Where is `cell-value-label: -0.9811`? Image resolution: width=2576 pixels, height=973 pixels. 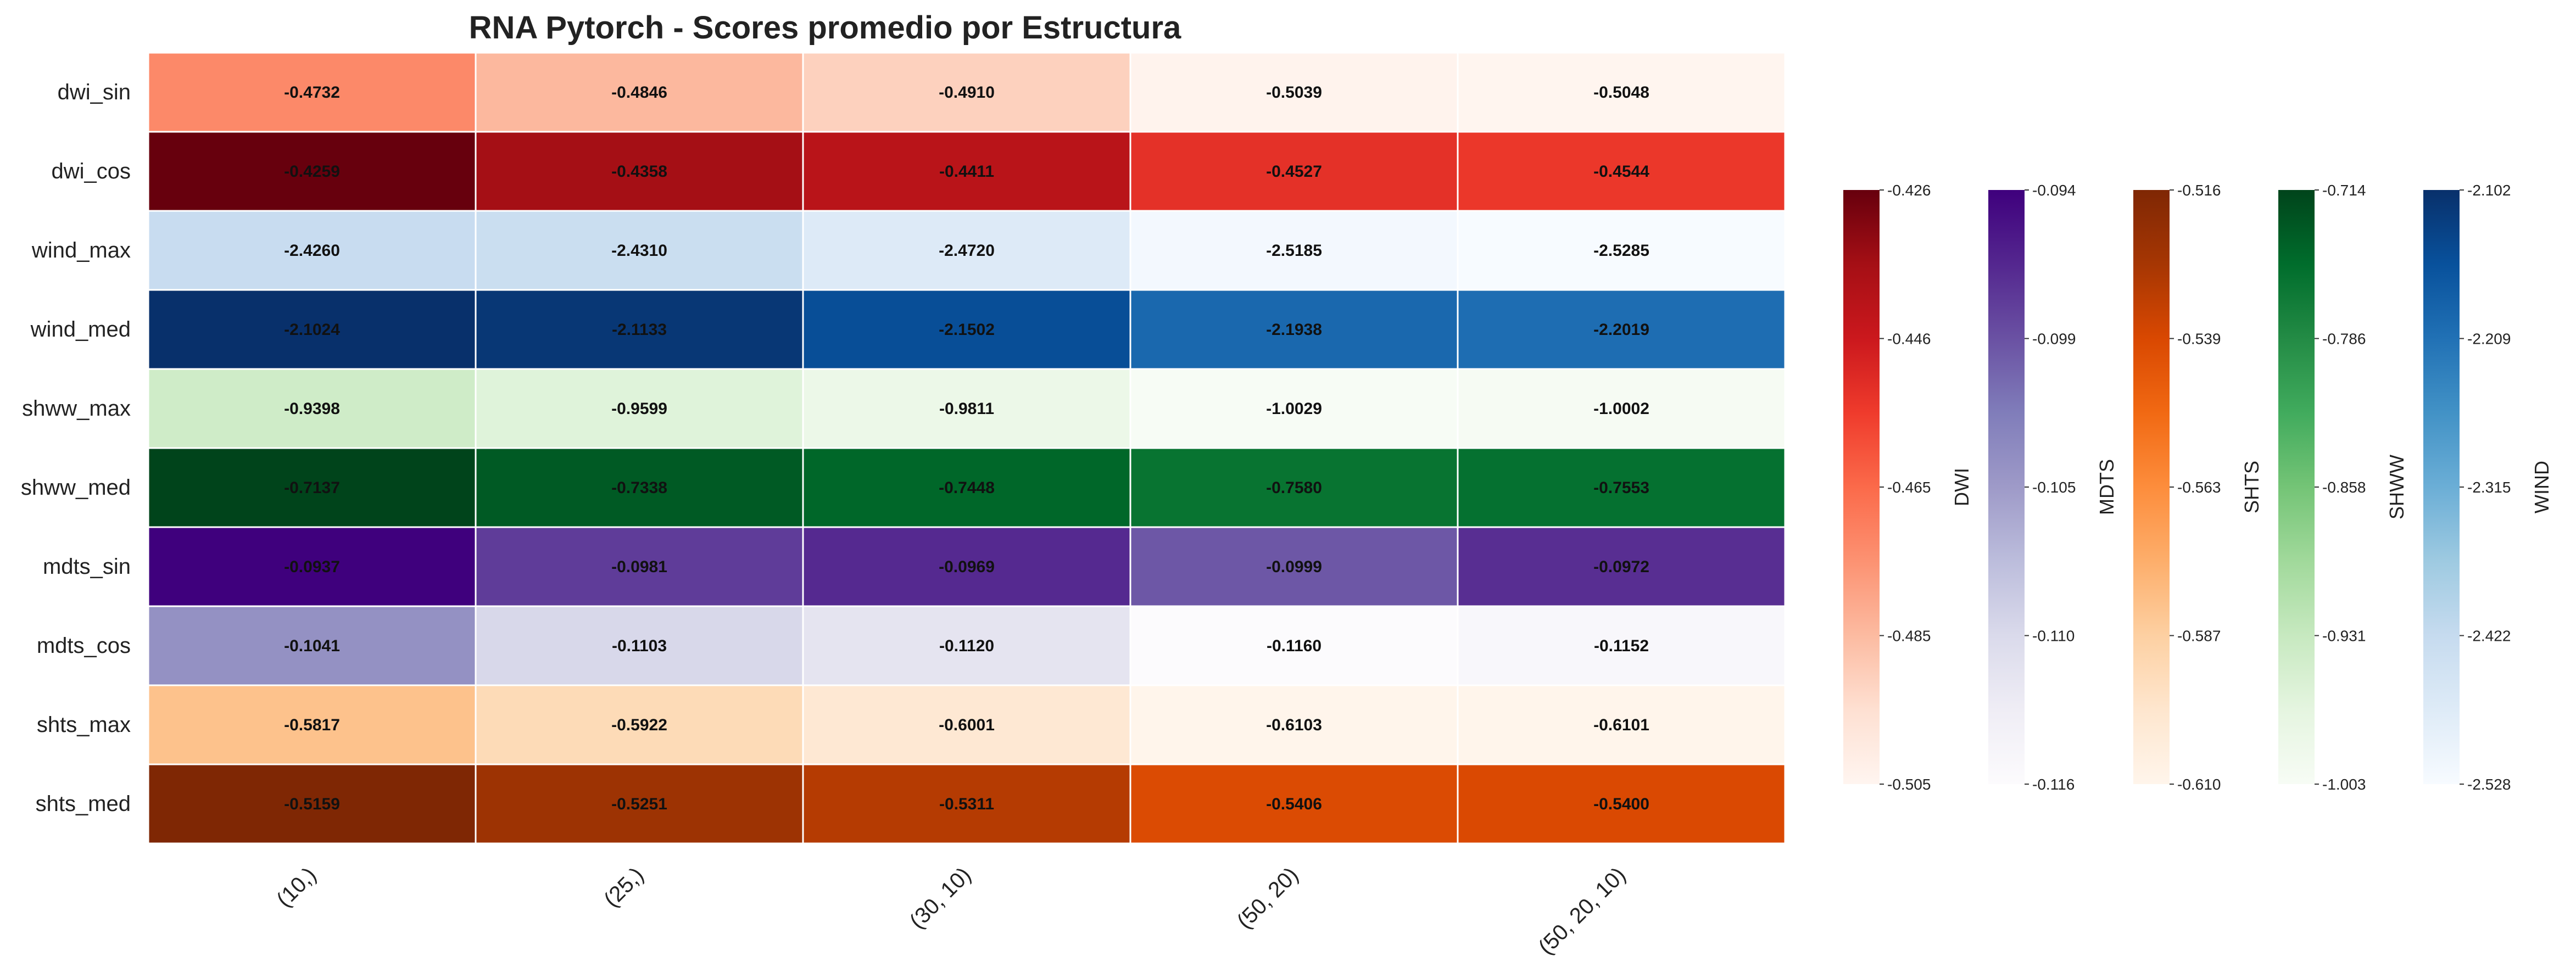 cell-value-label: -0.9811 is located at coordinates (966, 409).